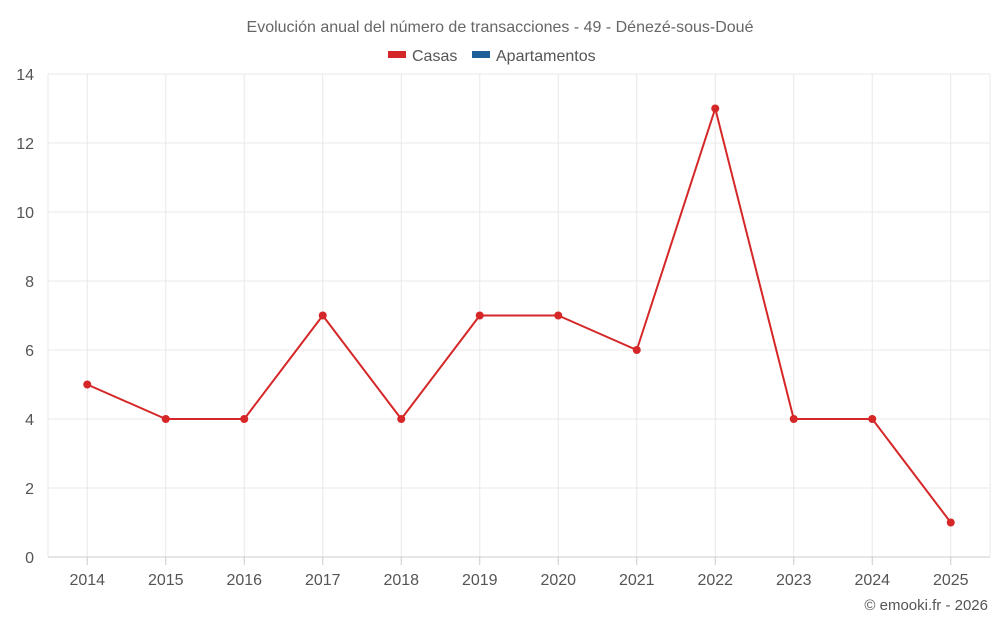 The image size is (1000, 625). Describe the element at coordinates (244, 580) in the screenshot. I see `x-tick-label: 2016` at that location.